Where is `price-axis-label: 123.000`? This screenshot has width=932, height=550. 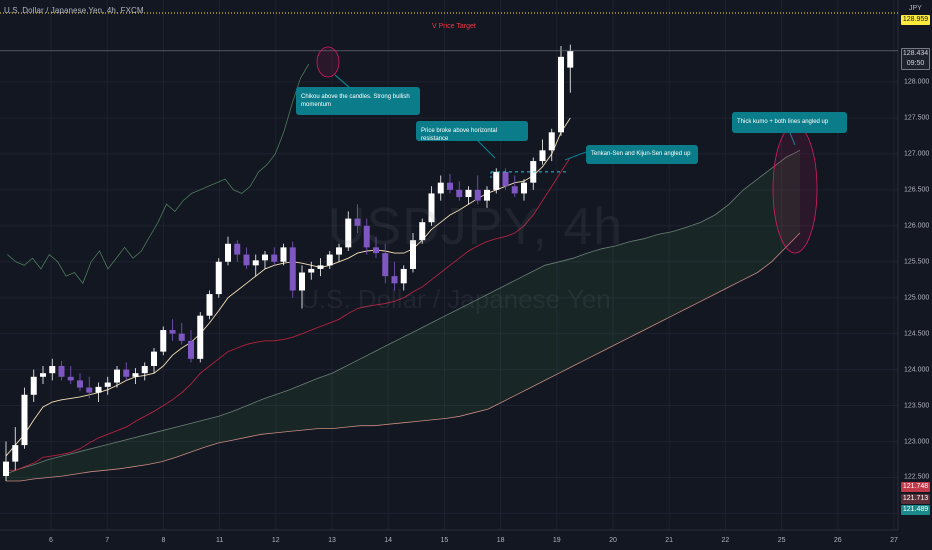 price-axis-label: 123.000 is located at coordinates (917, 441).